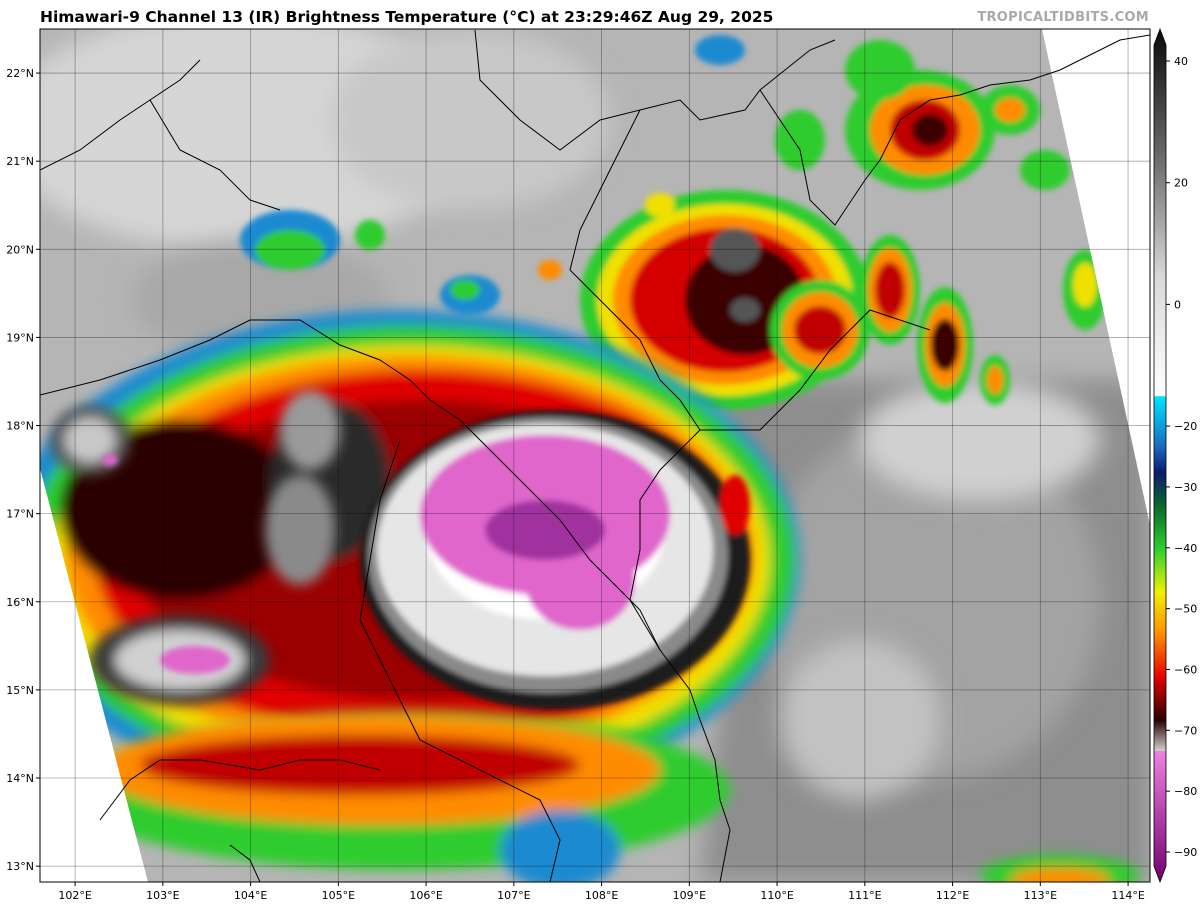 This screenshot has height=906, width=1200. I want to click on colorbar-tick-label: −60, so click(1185, 669).